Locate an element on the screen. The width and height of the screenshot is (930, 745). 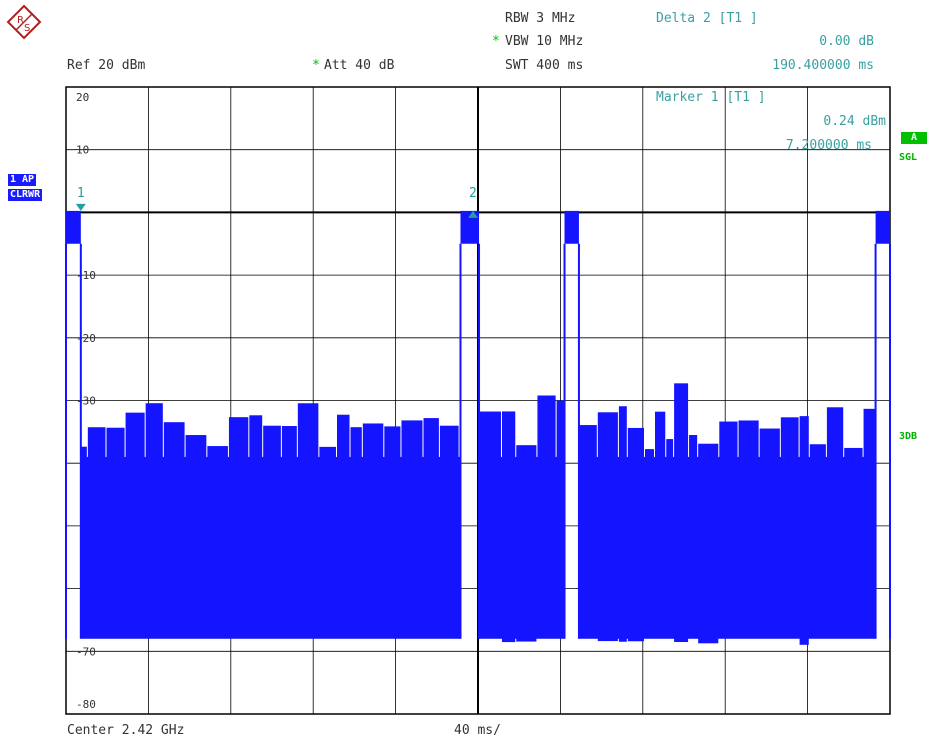
single-sweep-indicator: SGL is located at coordinates (908, 157).